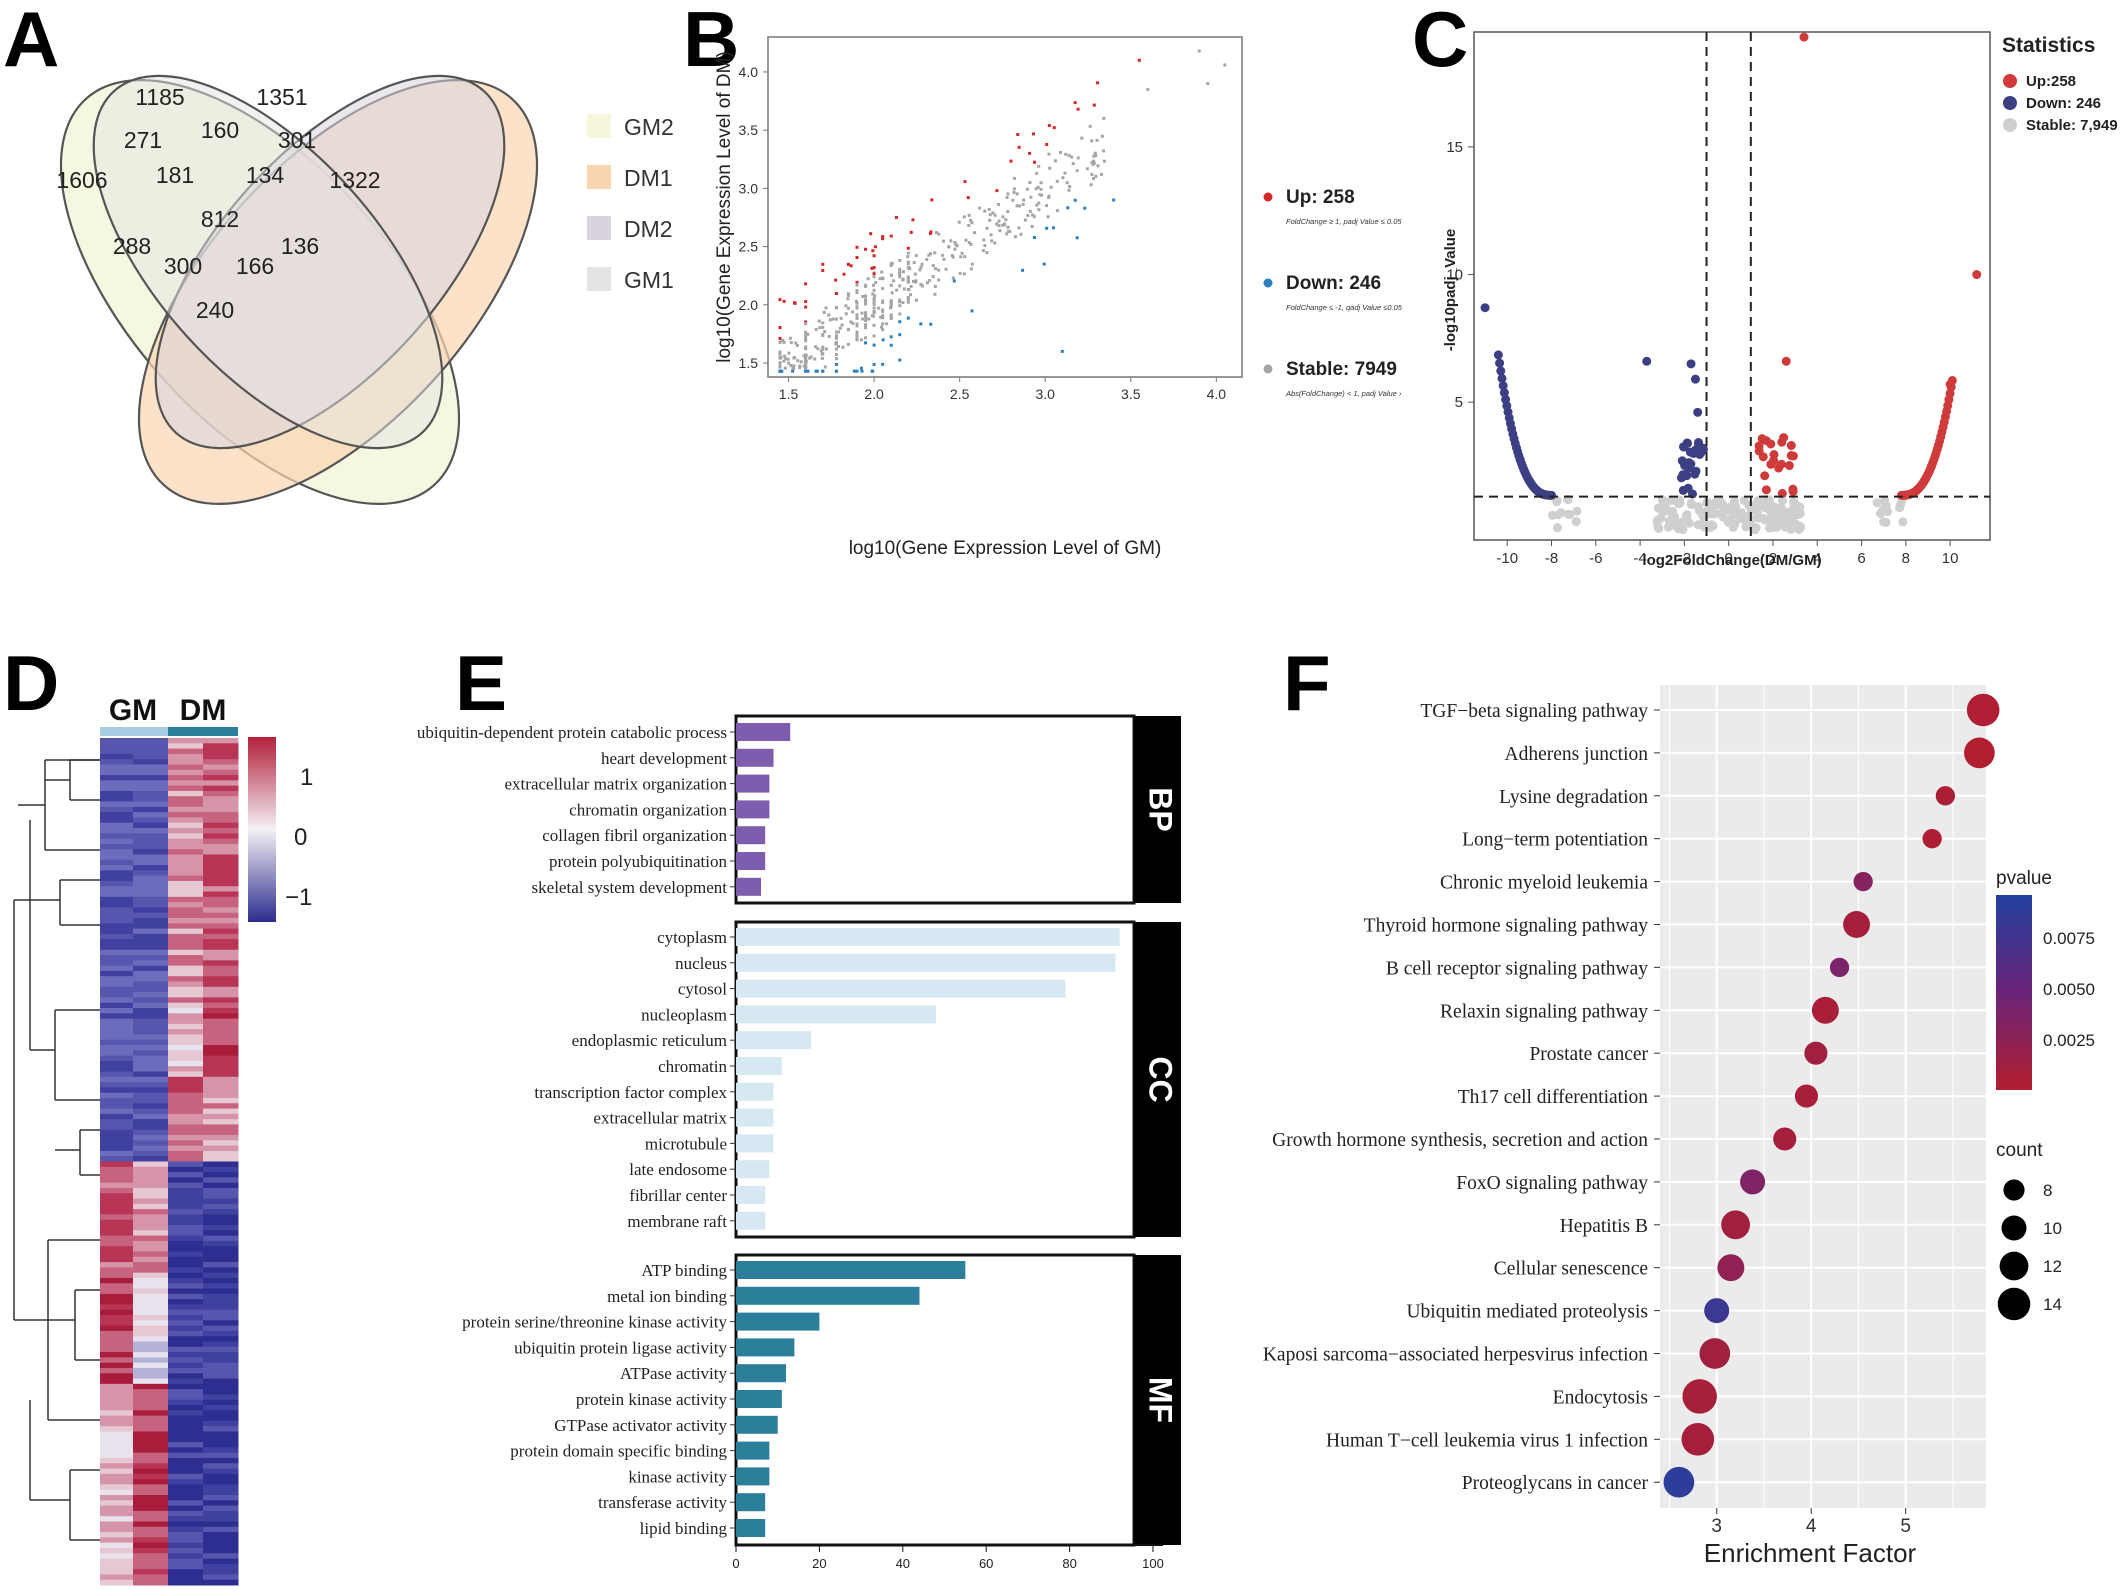 Image resolution: width=2128 pixels, height=1591 pixels. I want to click on f-xtick-label: 5, so click(1905, 1526).